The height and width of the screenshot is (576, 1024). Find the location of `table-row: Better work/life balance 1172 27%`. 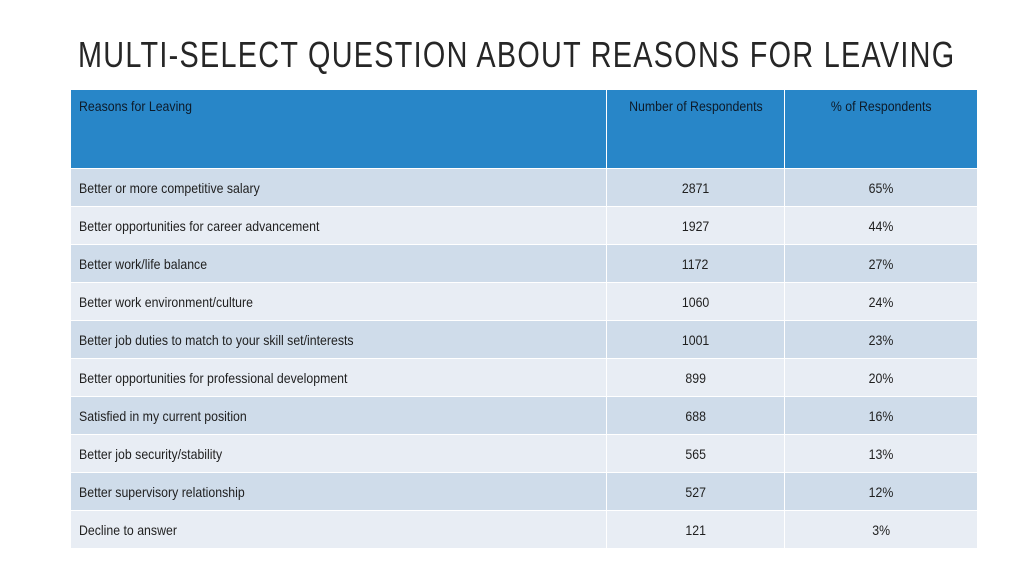

table-row: Better work/life balance 1172 27% is located at coordinates (524, 263).